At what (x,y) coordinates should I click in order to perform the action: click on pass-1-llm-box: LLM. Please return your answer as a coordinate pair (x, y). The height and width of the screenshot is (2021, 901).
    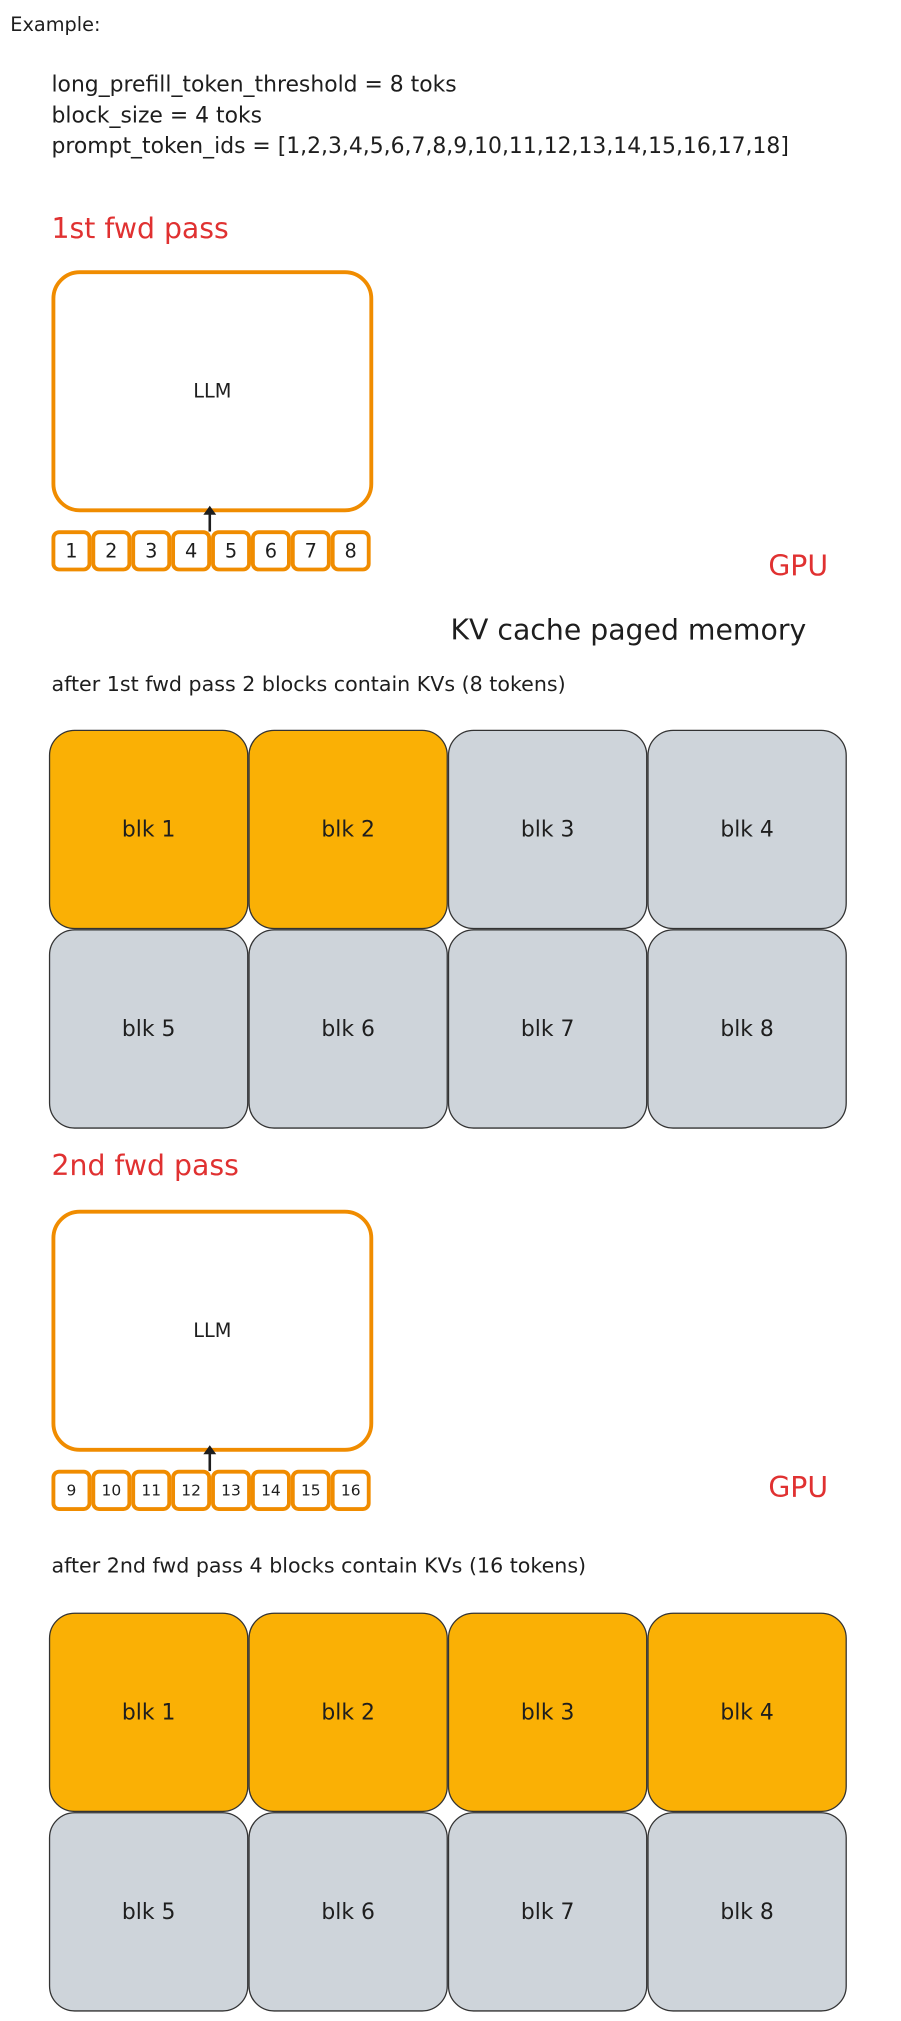
    Looking at the image, I should click on (212, 391).